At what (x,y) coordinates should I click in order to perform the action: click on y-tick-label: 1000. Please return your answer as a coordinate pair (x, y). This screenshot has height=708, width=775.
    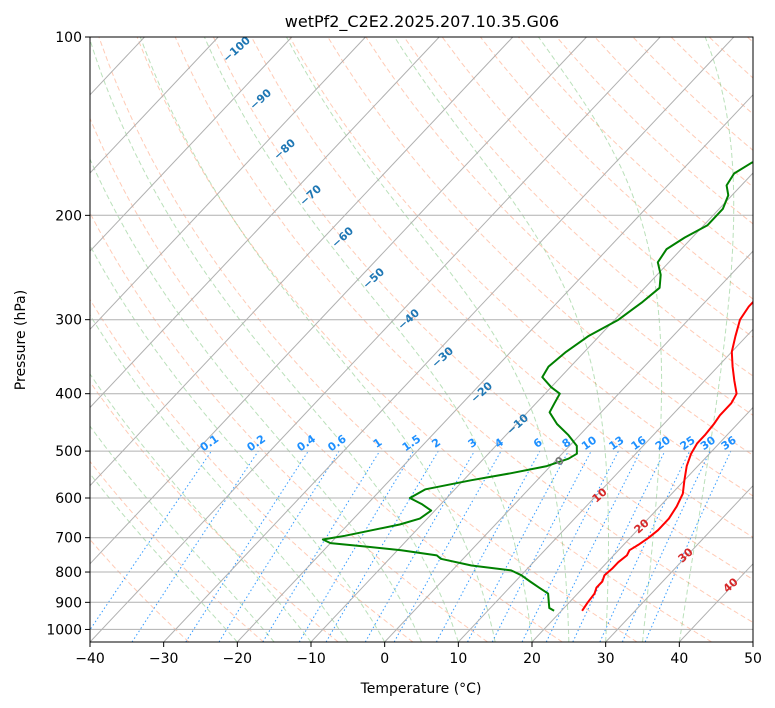
    Looking at the image, I should click on (64, 630).